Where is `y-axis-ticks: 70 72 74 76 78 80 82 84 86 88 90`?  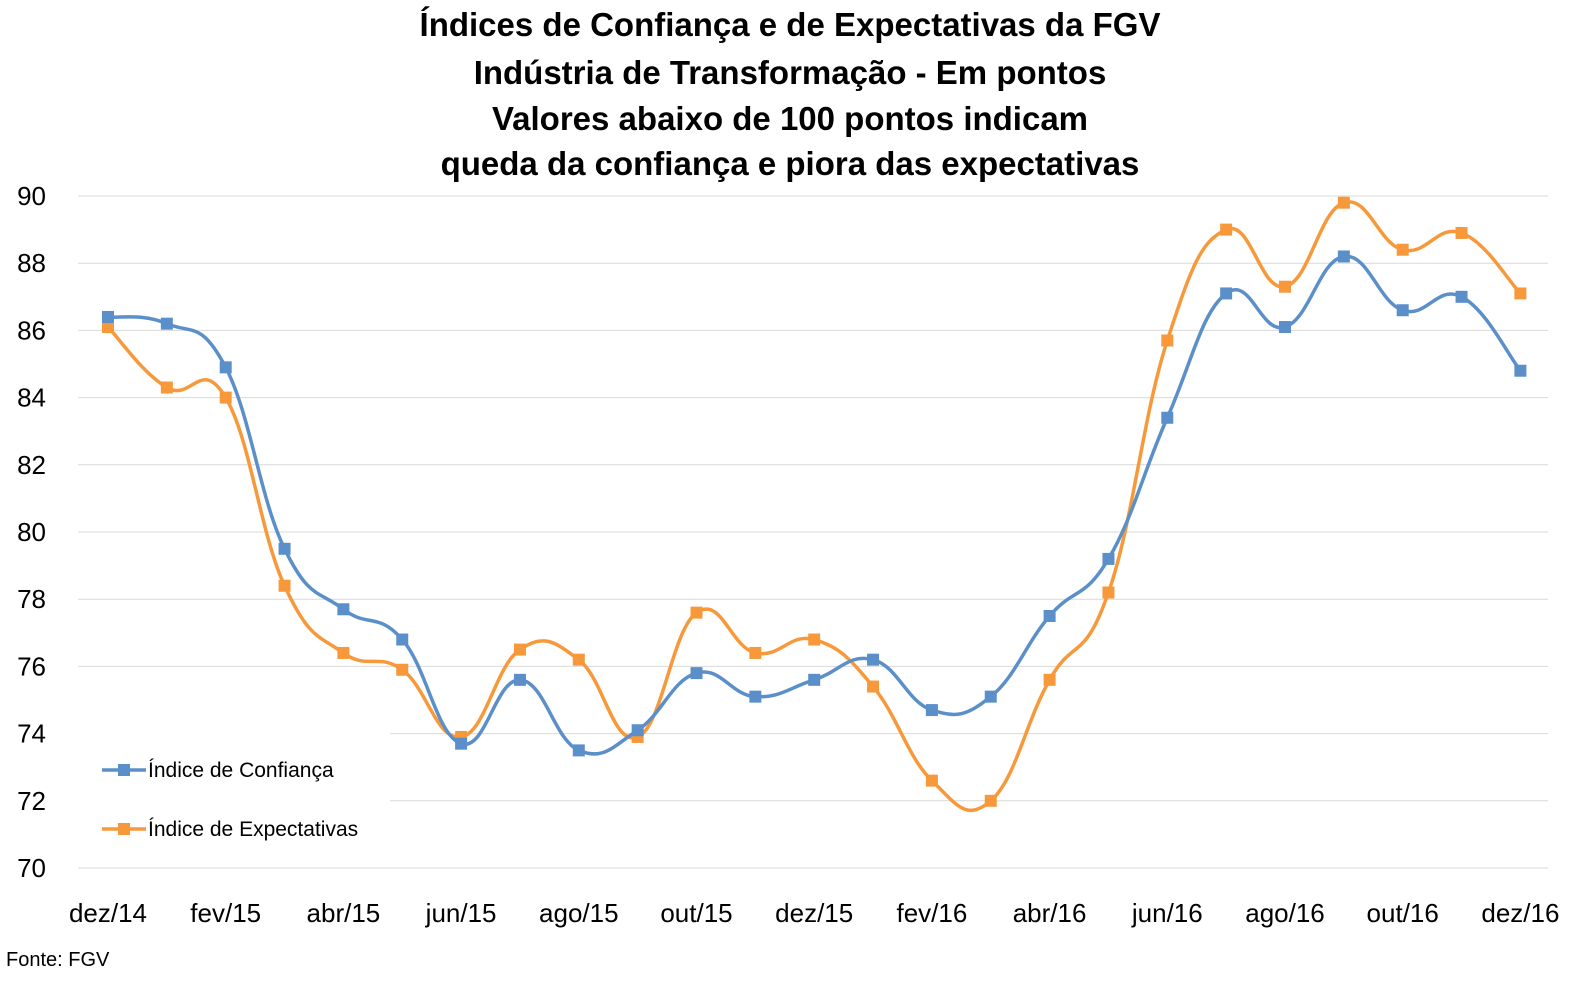 y-axis-ticks: 70 72 74 76 78 80 82 84 86 88 90 is located at coordinates (31, 532).